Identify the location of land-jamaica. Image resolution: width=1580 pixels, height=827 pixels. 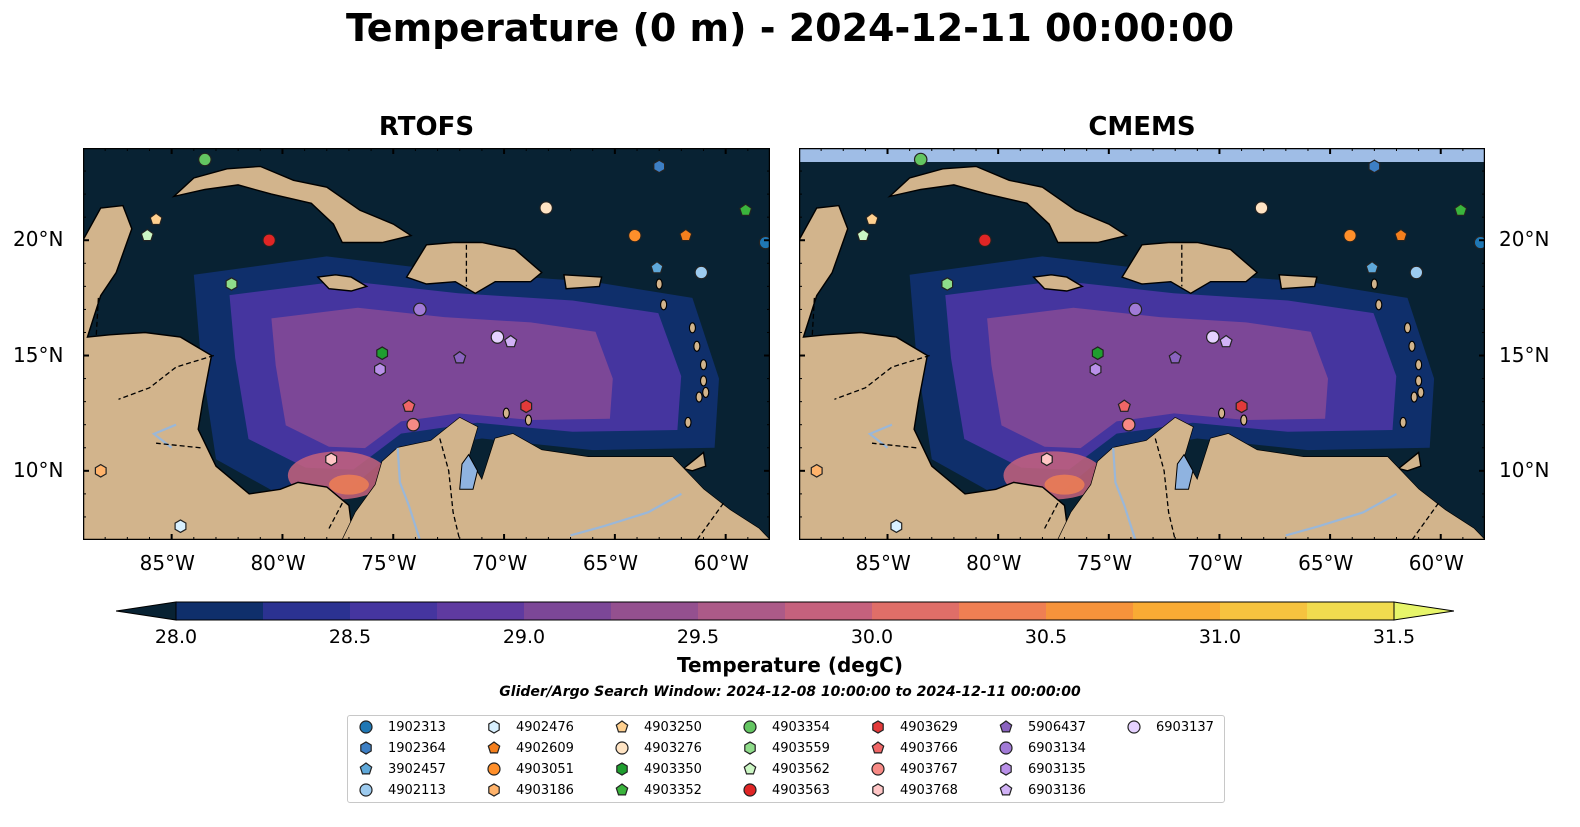
(342, 283).